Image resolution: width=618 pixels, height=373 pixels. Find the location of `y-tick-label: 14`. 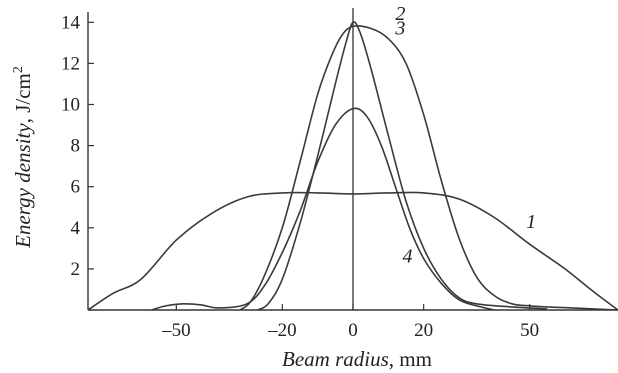

y-tick-label: 14 is located at coordinates (71, 22).